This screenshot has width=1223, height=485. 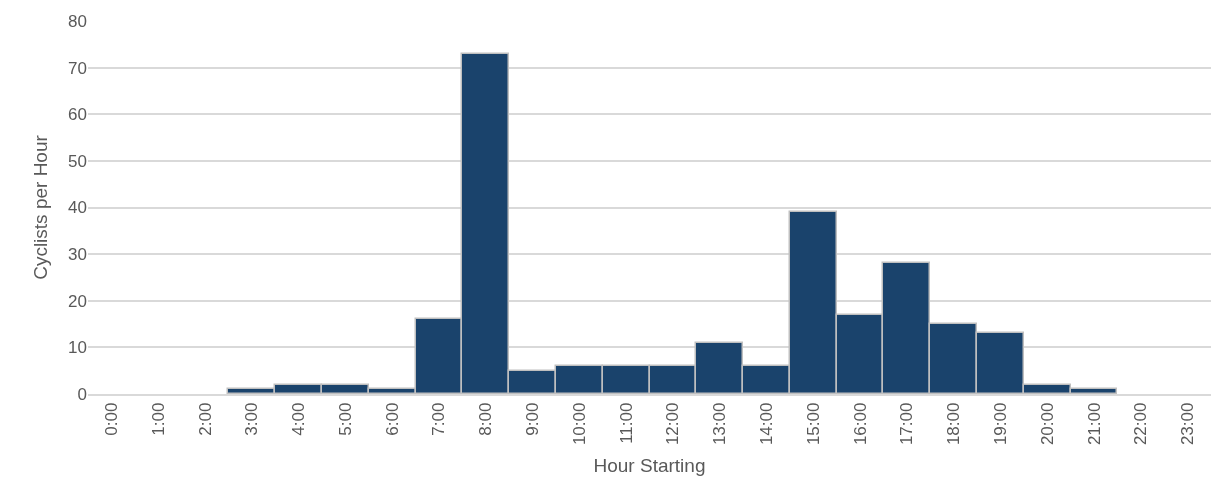 What do you see at coordinates (111, 419) in the screenshot?
I see `x-tick-label: 0:00` at bounding box center [111, 419].